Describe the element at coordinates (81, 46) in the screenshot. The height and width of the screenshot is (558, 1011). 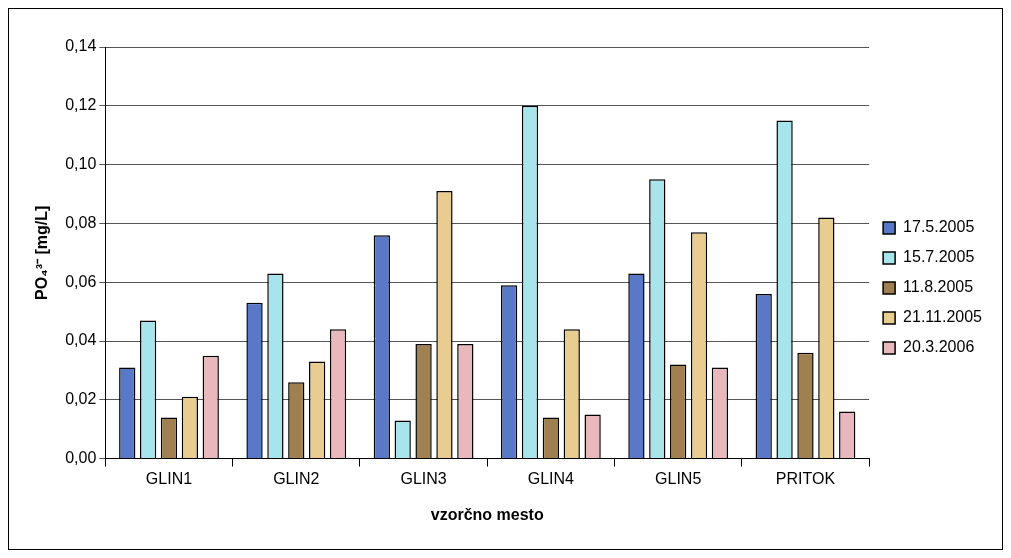
I see `y-tick-label: 0,14` at that location.